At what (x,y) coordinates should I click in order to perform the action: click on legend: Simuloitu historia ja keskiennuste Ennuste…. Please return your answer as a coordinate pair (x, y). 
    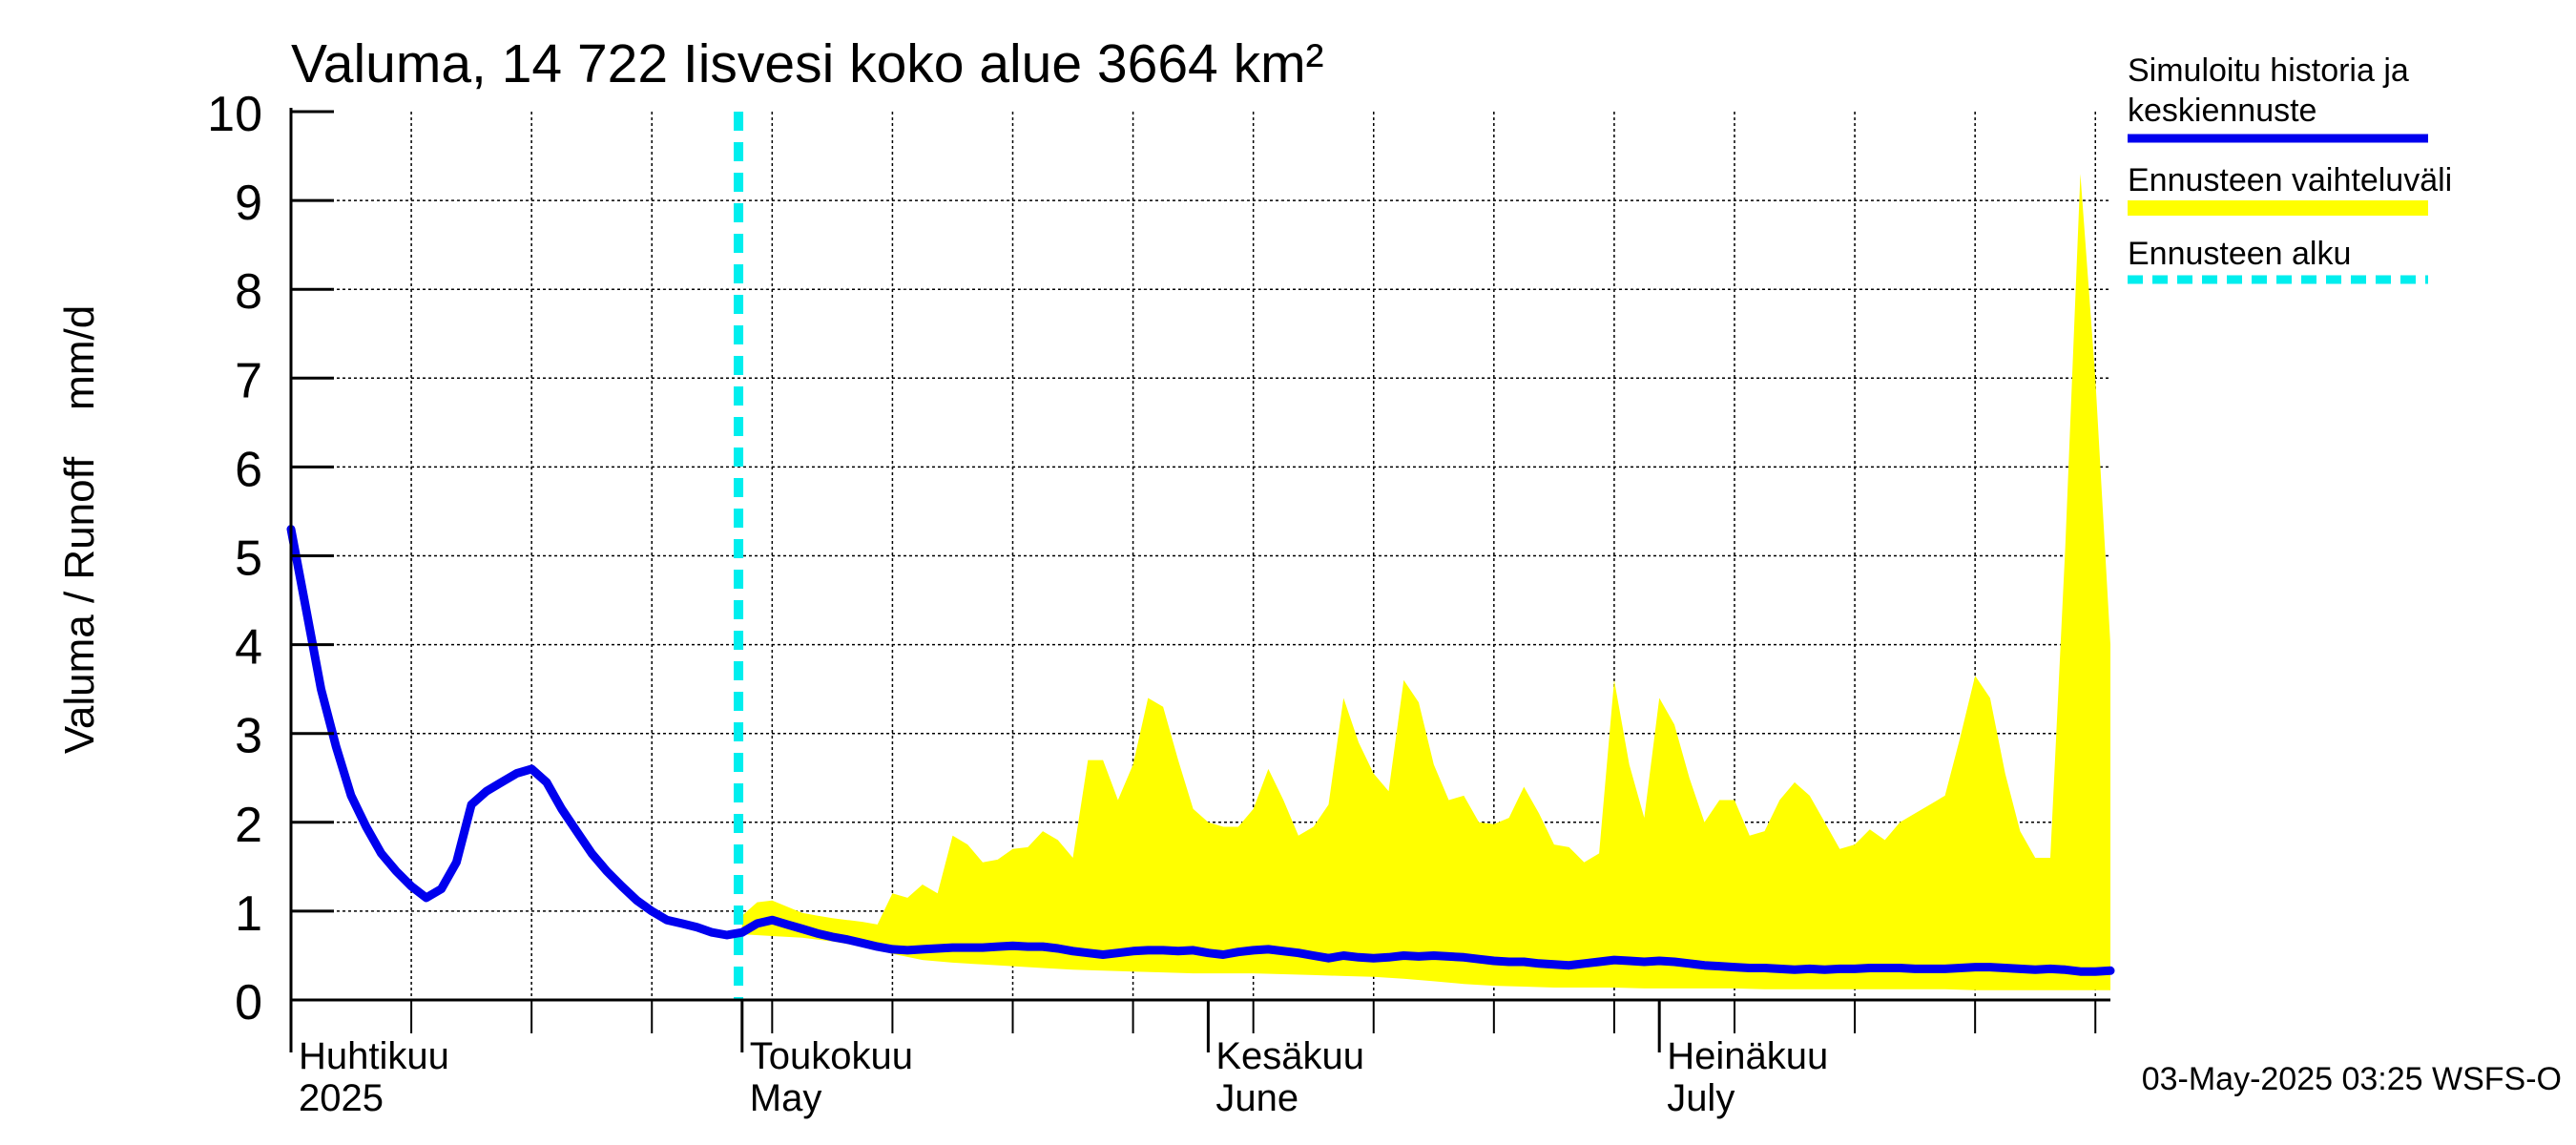
    Looking at the image, I should click on (2290, 168).